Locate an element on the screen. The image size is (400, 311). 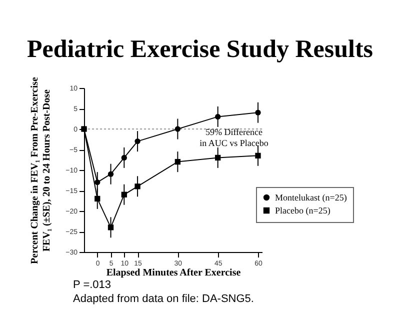
chart-title: Pediatric Exercise Study Results is located at coordinates (200, 50).